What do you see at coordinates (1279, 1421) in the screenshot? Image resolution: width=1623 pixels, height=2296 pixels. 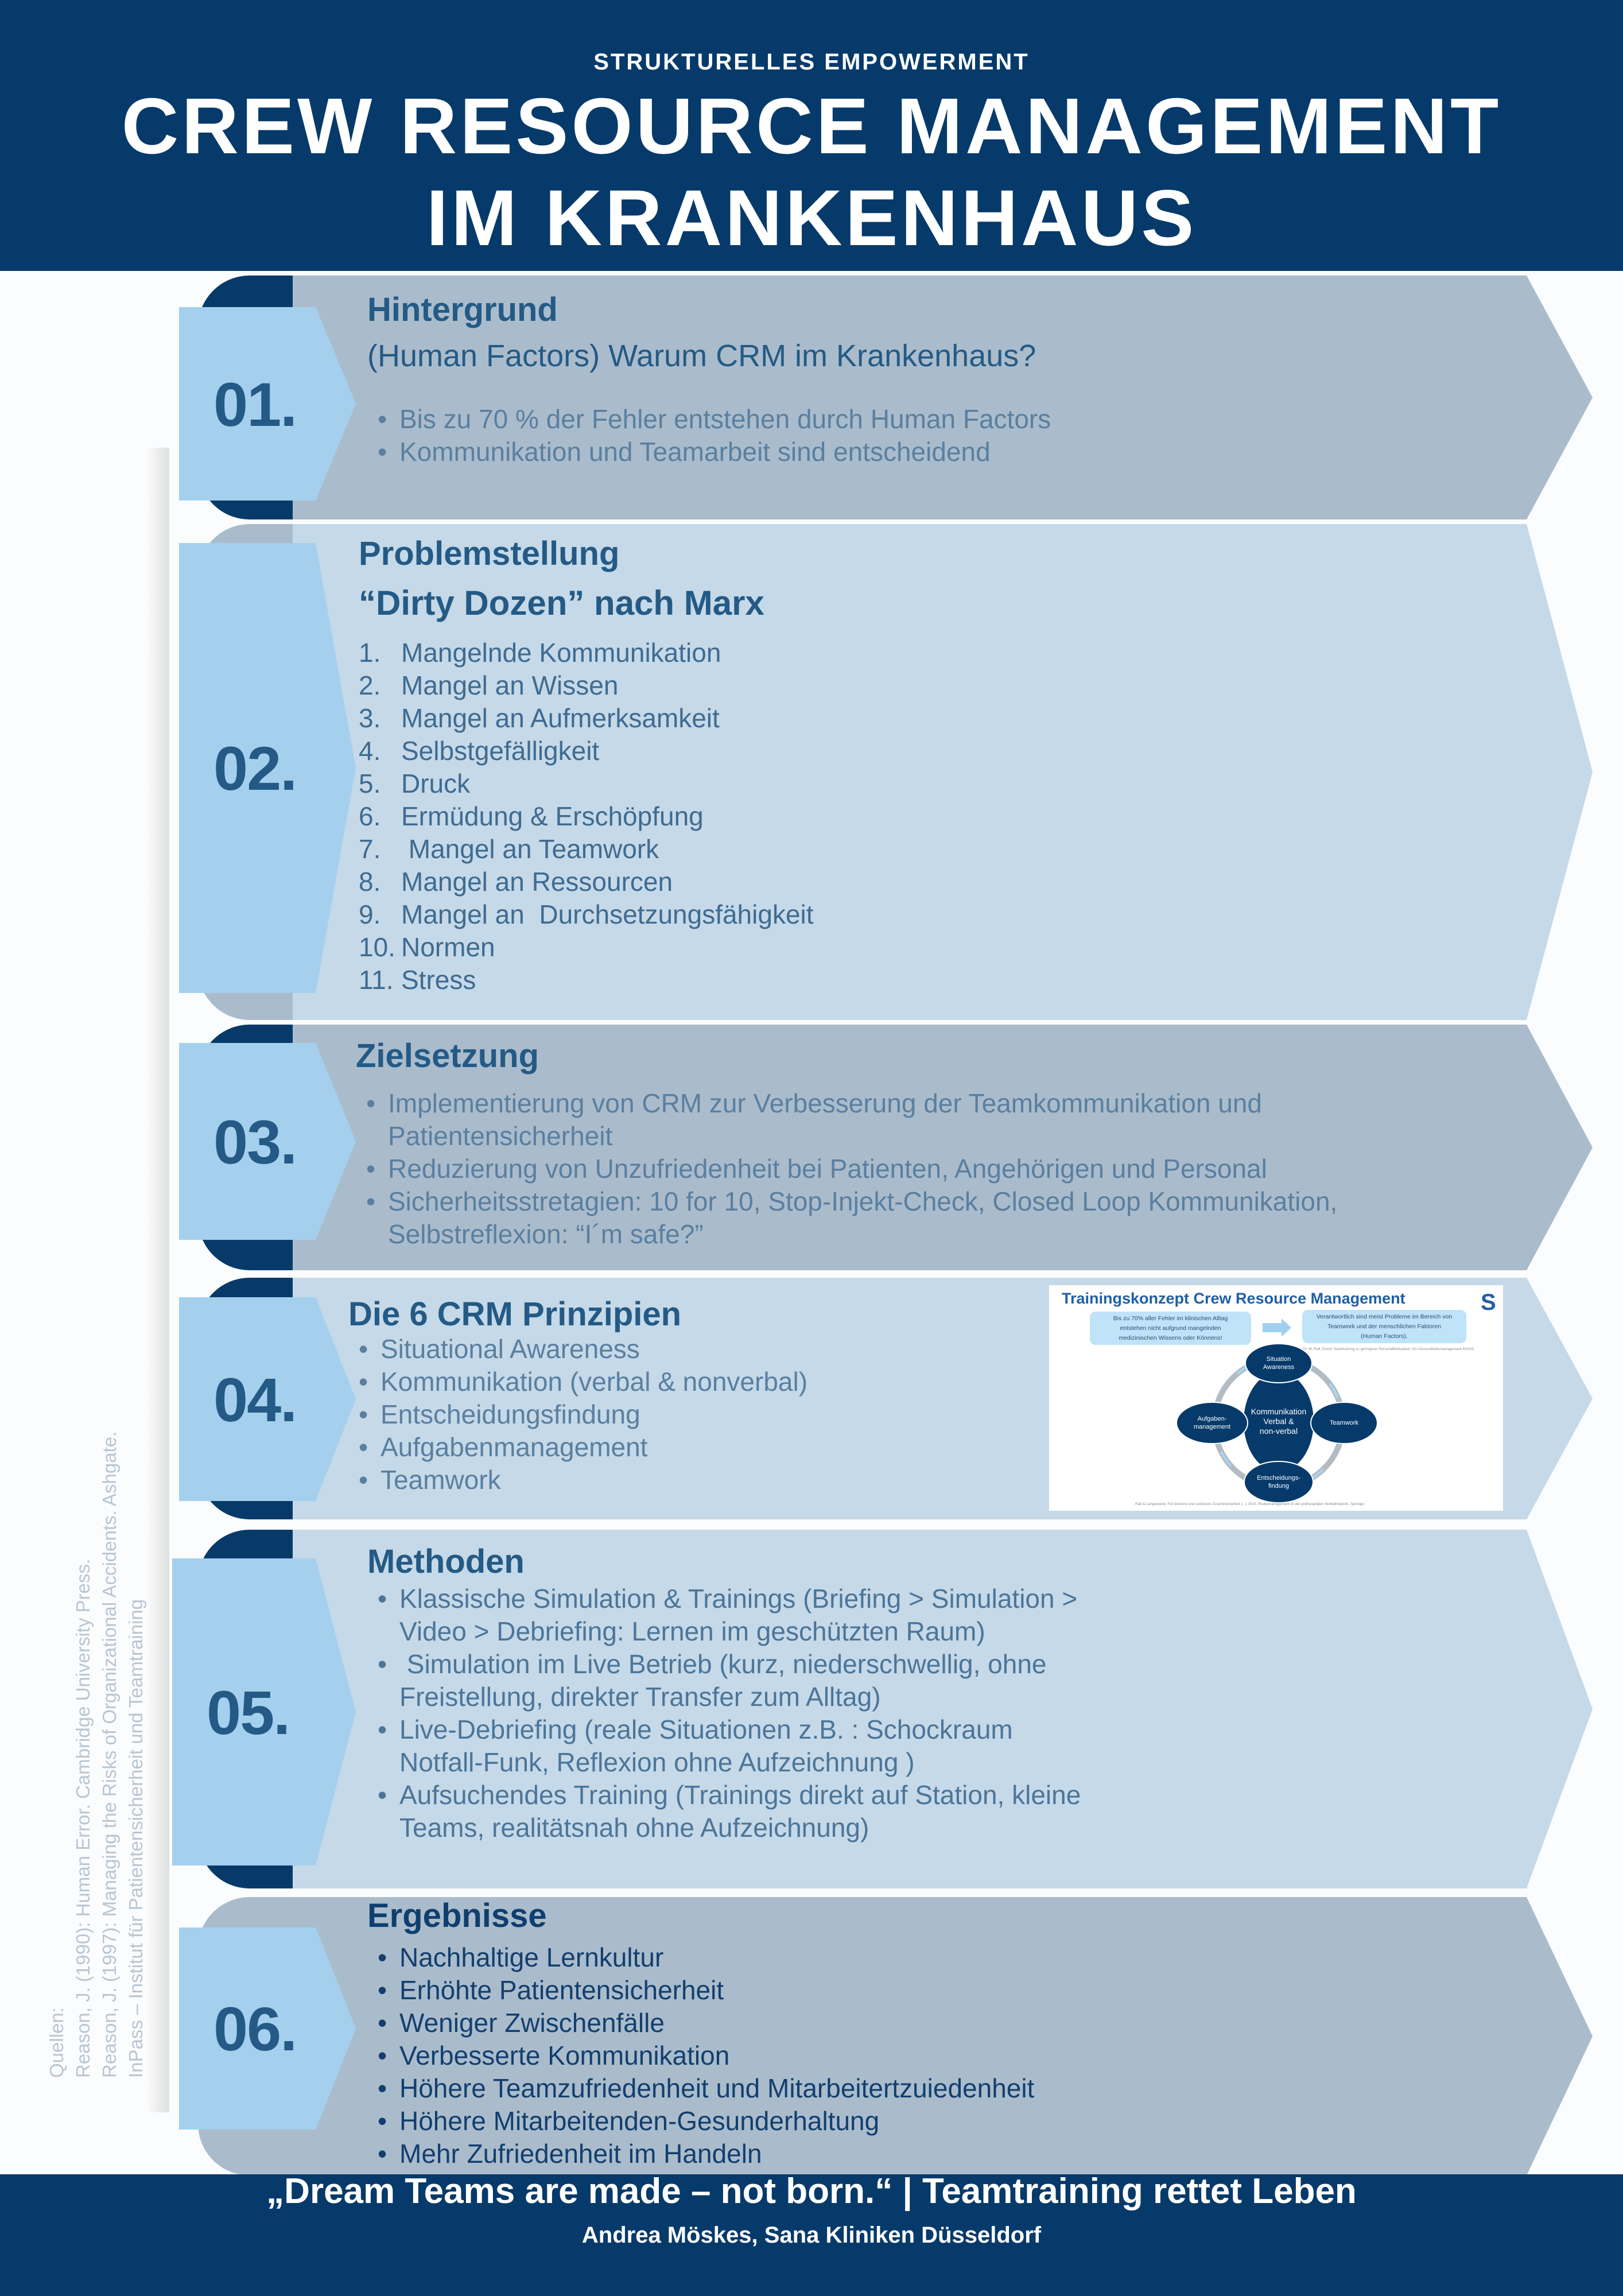 I see `center-node-label: Kommunikation Verbal & non-verbal` at bounding box center [1279, 1421].